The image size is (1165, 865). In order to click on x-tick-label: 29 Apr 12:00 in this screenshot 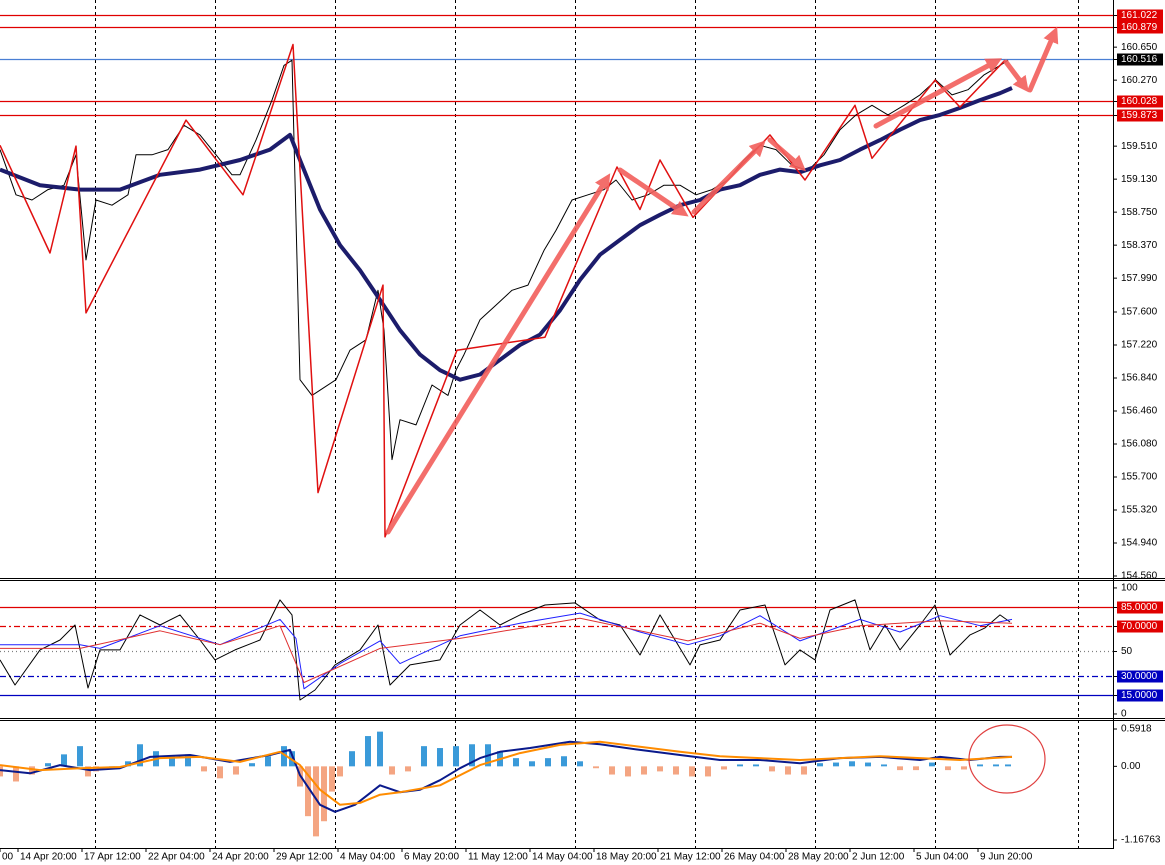, I will do `click(304, 857)`.